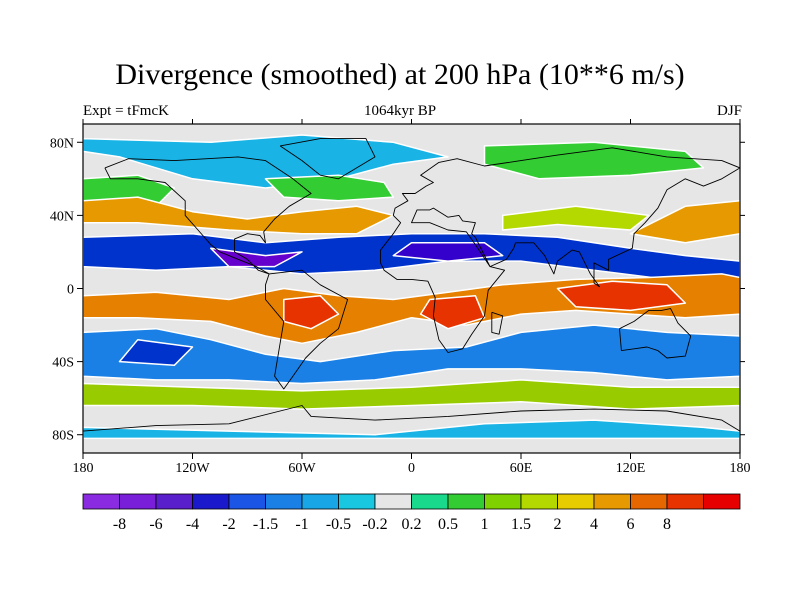  What do you see at coordinates (411, 394) in the screenshot?
I see `contour-southern-ocean-positive` at bounding box center [411, 394].